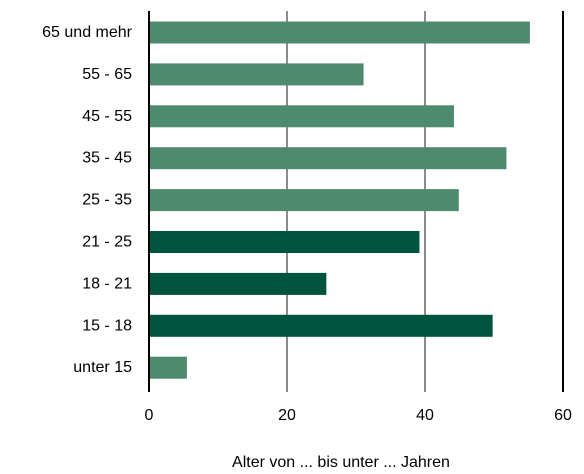  I want to click on x-tick-label-0: 0, so click(149, 415).